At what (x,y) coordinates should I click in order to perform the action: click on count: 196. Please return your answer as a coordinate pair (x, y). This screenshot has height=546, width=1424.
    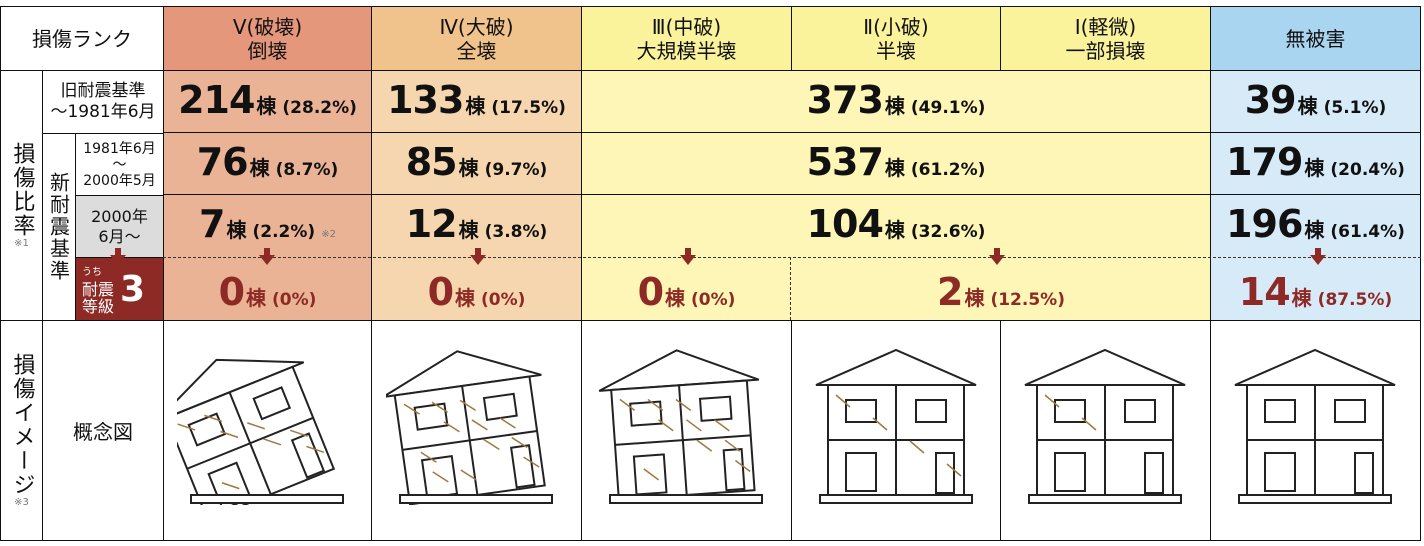
    Looking at the image, I should click on (1264, 224).